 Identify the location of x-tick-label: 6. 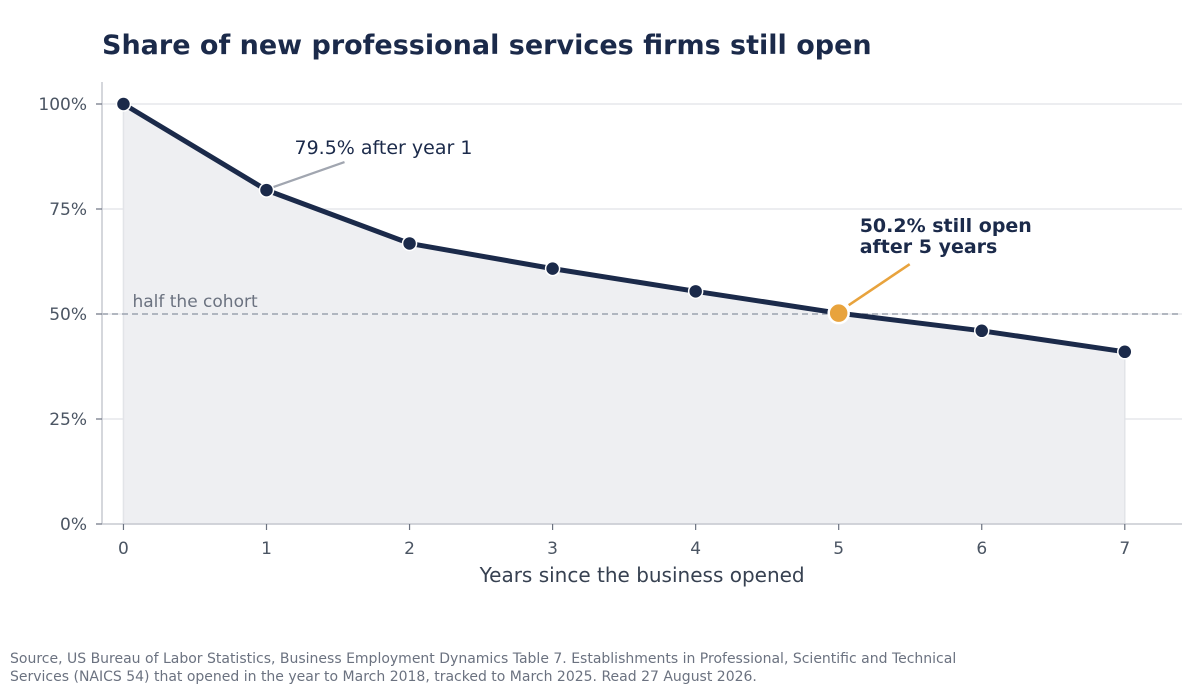
(981, 549).